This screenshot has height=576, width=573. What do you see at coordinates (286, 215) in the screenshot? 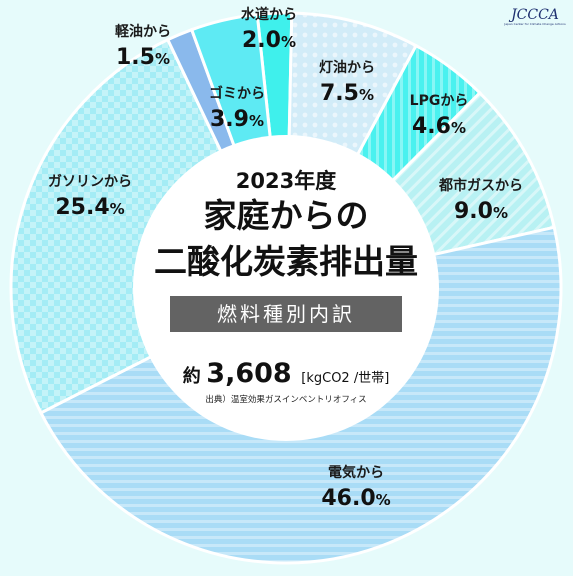
I see `title-line-1: 家庭からの` at bounding box center [286, 215].